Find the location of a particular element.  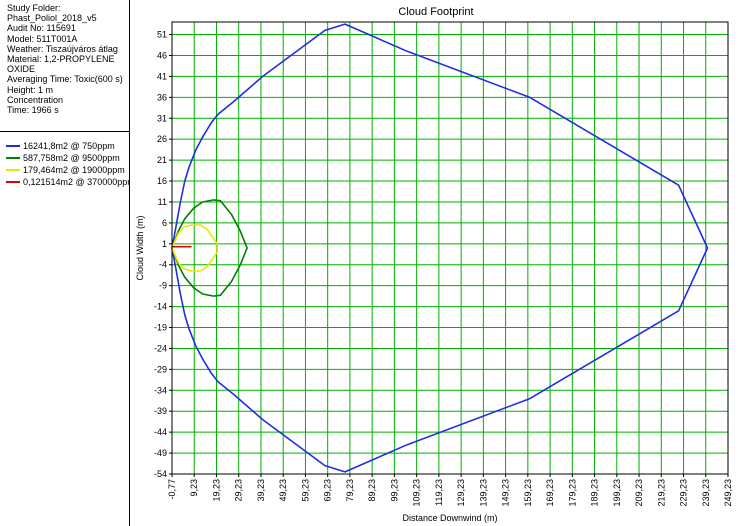

x-tick-label: 249,23 is located at coordinates (728, 493).